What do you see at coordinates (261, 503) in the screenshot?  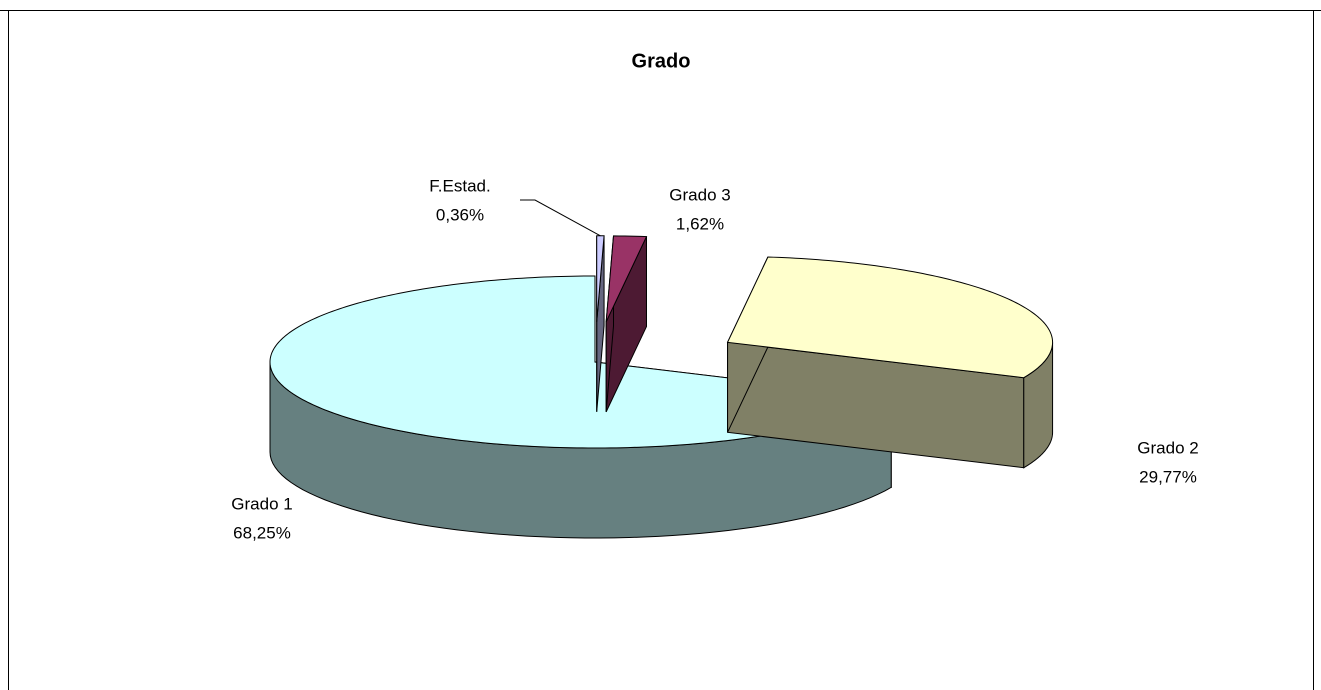 I see `slice-category-label: Grado 1` at bounding box center [261, 503].